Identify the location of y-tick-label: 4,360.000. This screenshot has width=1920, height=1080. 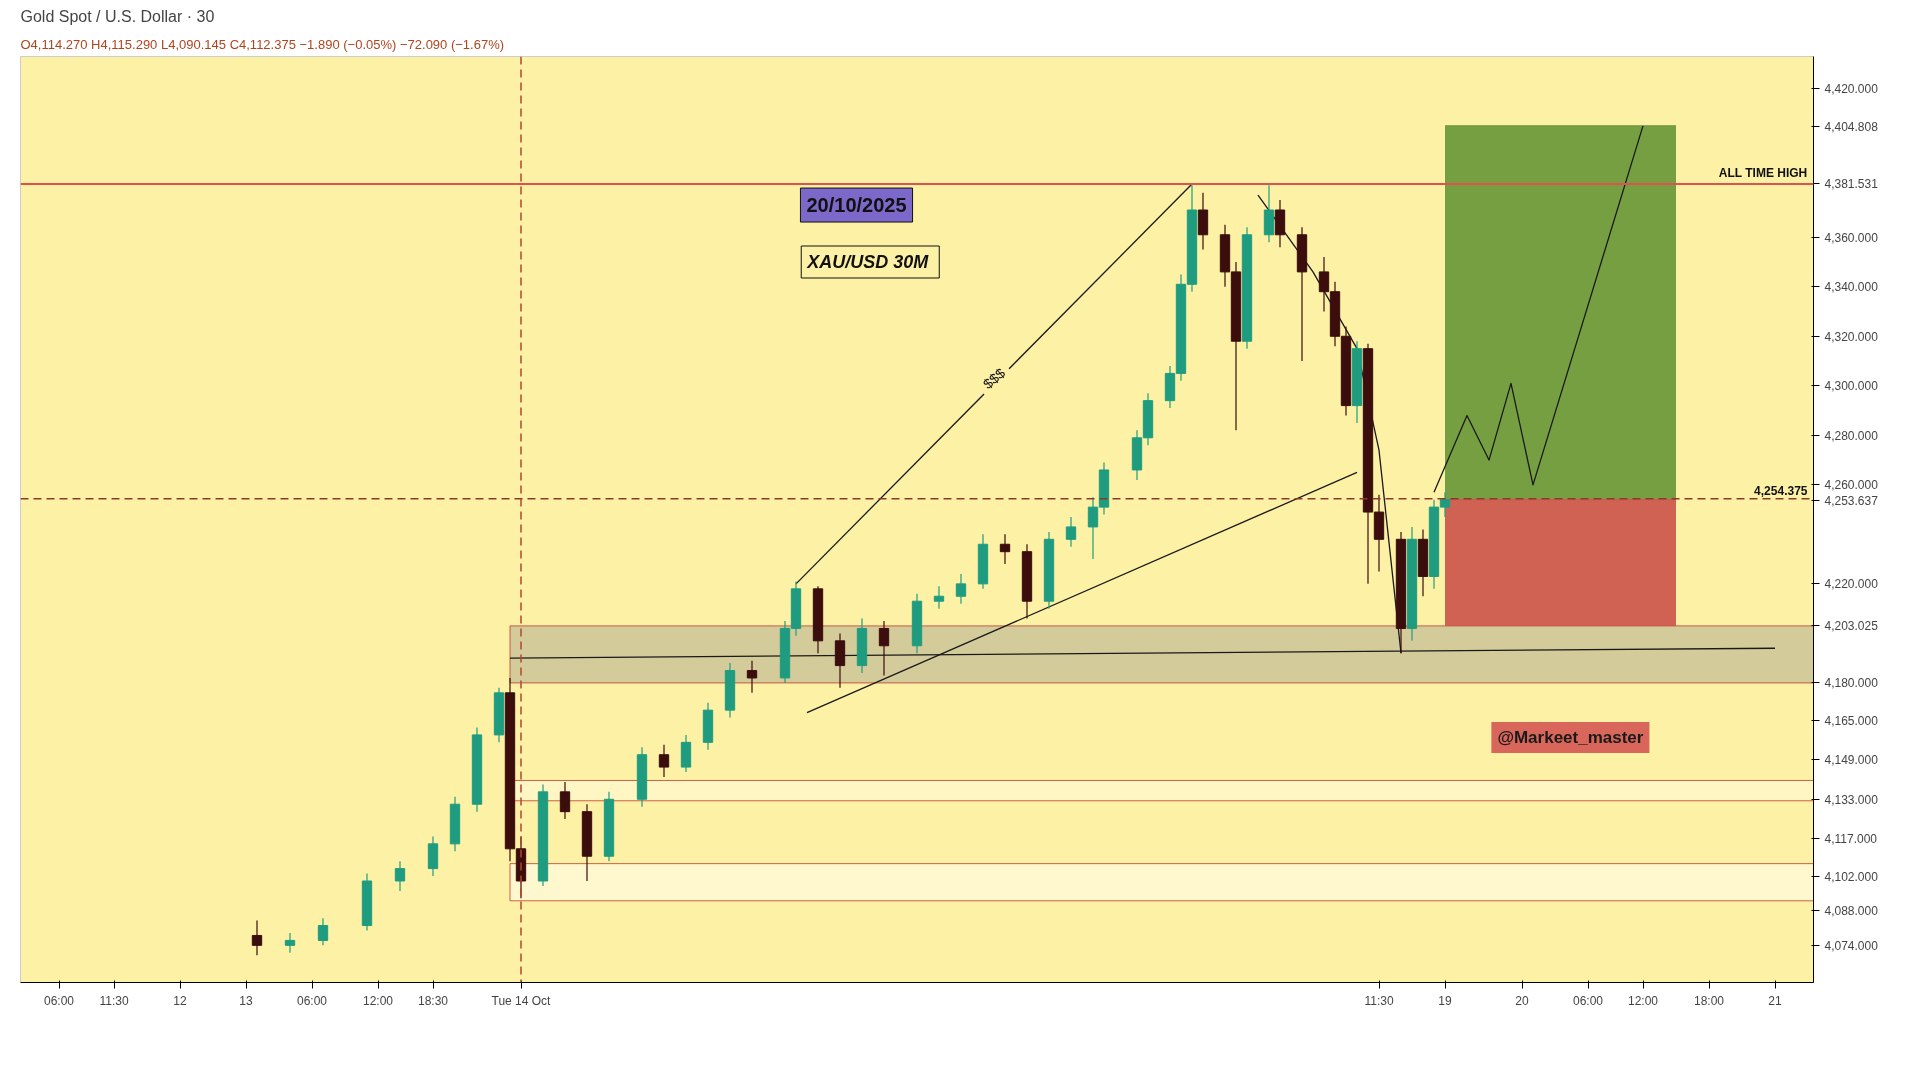
(1851, 237).